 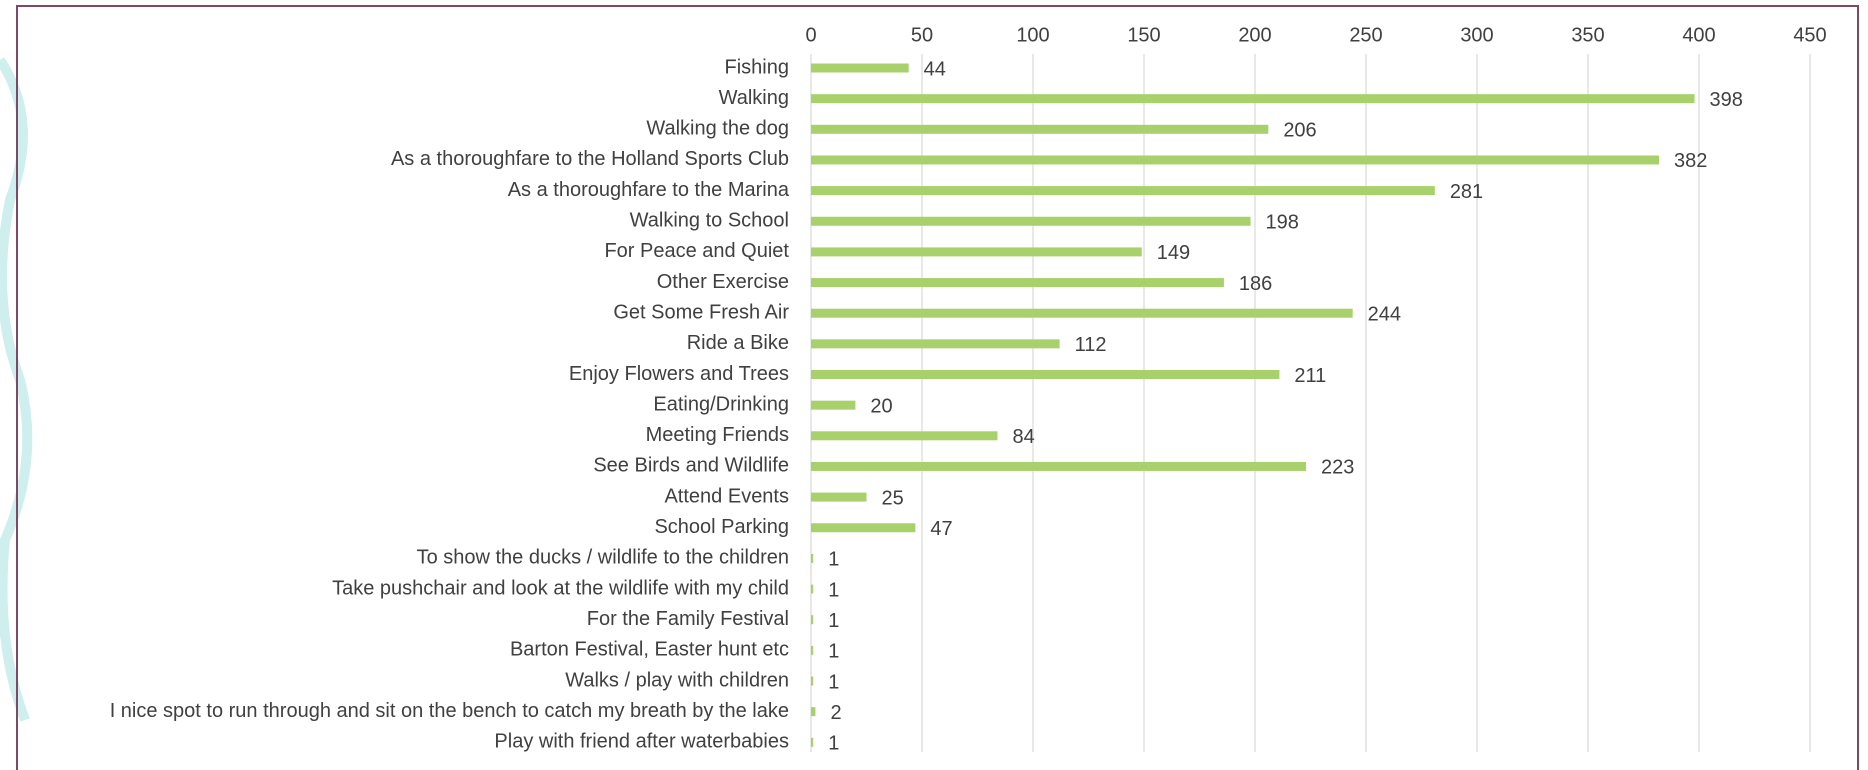 What do you see at coordinates (922, 35) in the screenshot?
I see `x-tick-label: 50` at bounding box center [922, 35].